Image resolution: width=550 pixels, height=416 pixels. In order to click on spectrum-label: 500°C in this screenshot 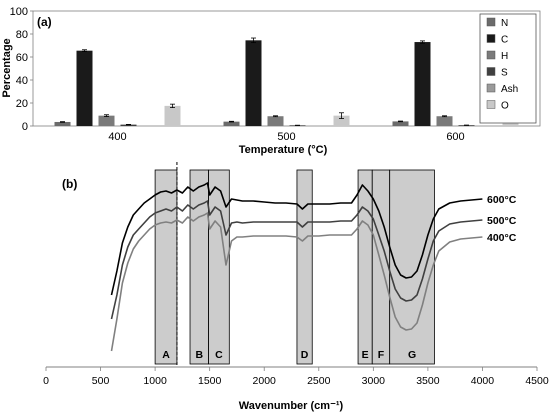, I will do `click(502, 221)`.